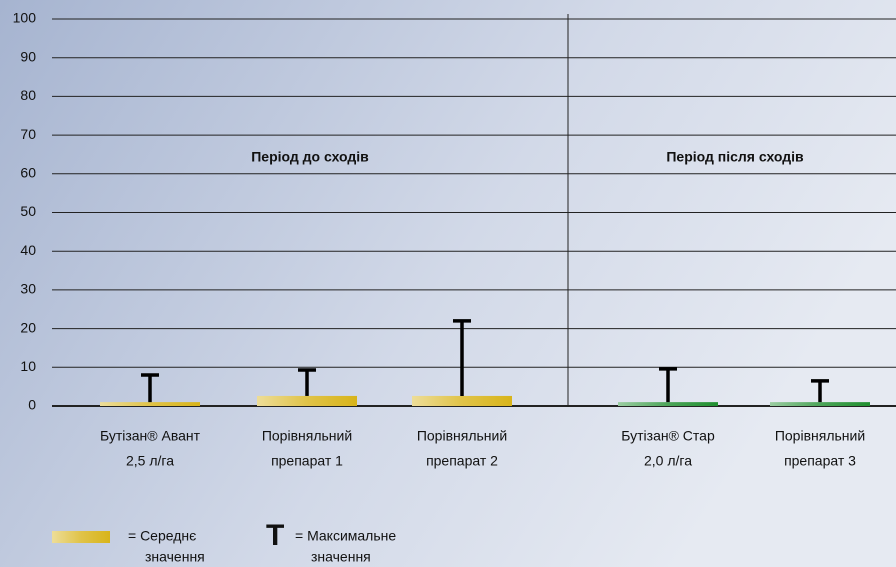 The width and height of the screenshot is (896, 567). I want to click on y-tick-label: 10, so click(28, 366).